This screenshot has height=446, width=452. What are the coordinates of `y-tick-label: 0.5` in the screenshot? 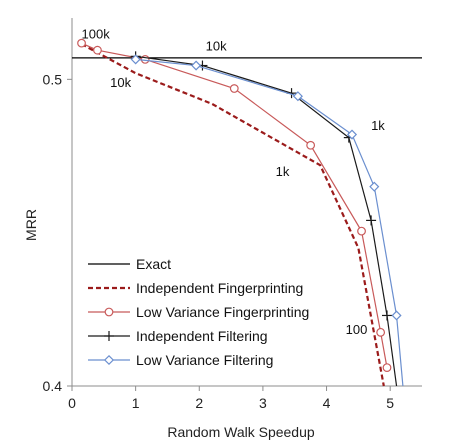 It's located at (53, 79).